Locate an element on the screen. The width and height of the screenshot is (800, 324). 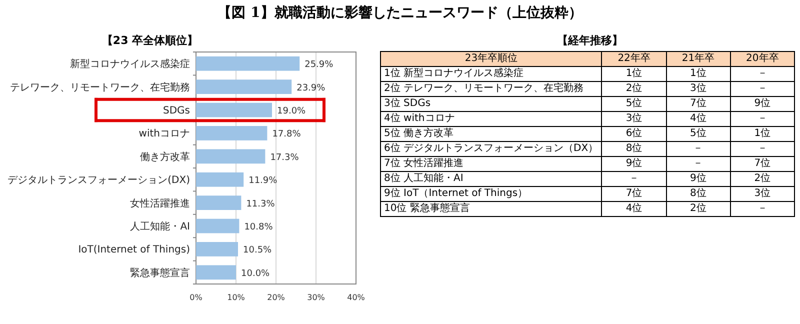
category-label: 7位 女性活躍推進 is located at coordinates (424, 163).